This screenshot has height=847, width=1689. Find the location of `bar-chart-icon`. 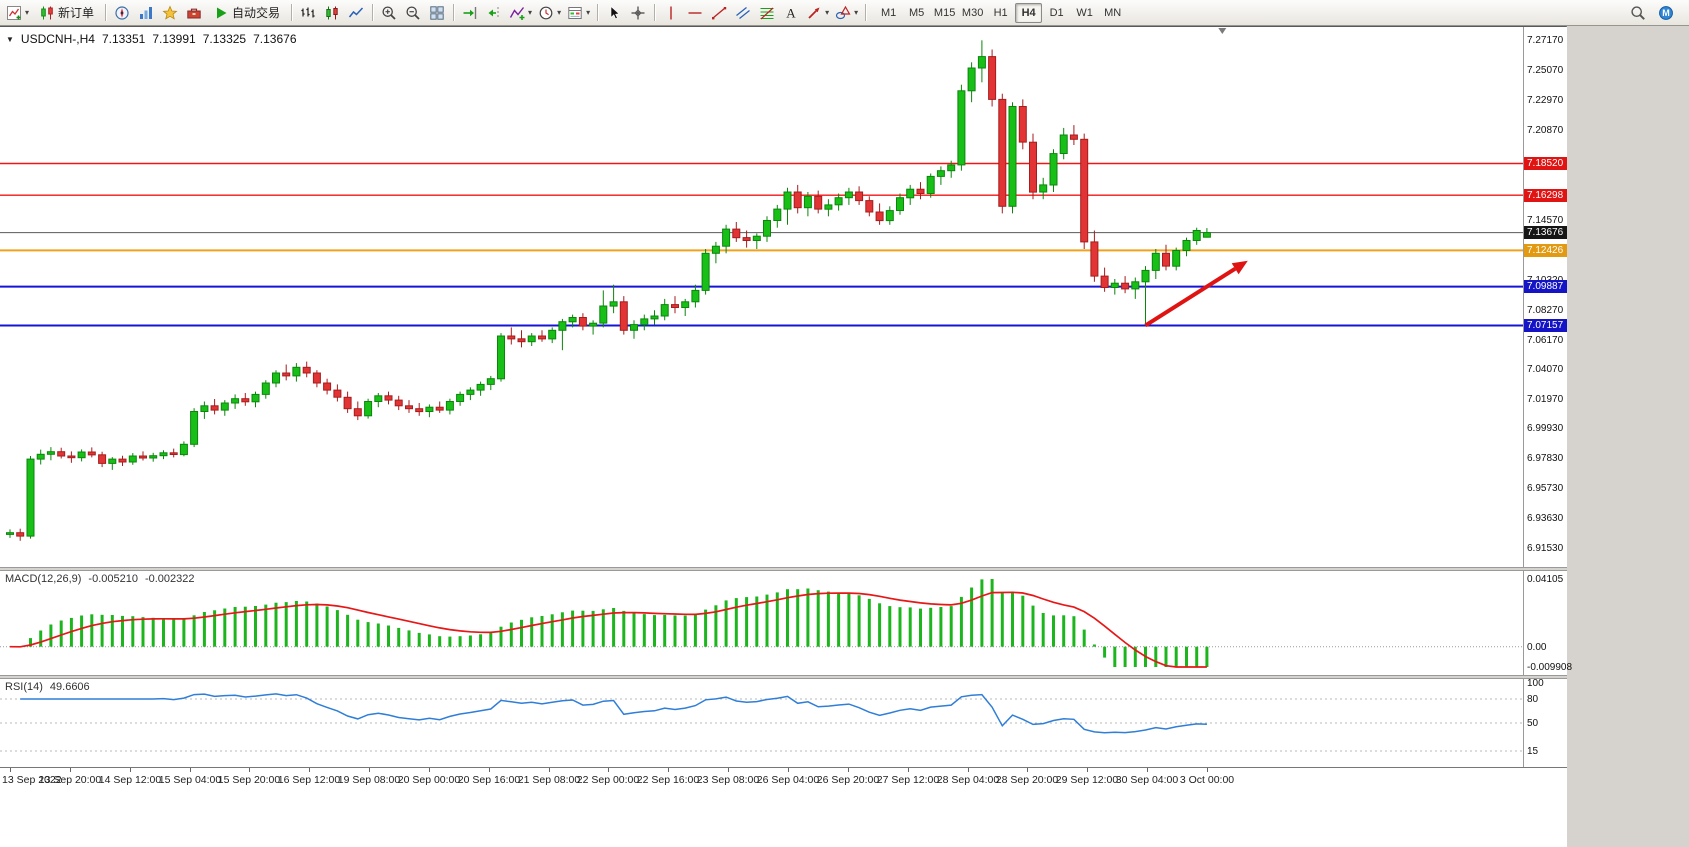

bar-chart-icon is located at coordinates (308, 13).